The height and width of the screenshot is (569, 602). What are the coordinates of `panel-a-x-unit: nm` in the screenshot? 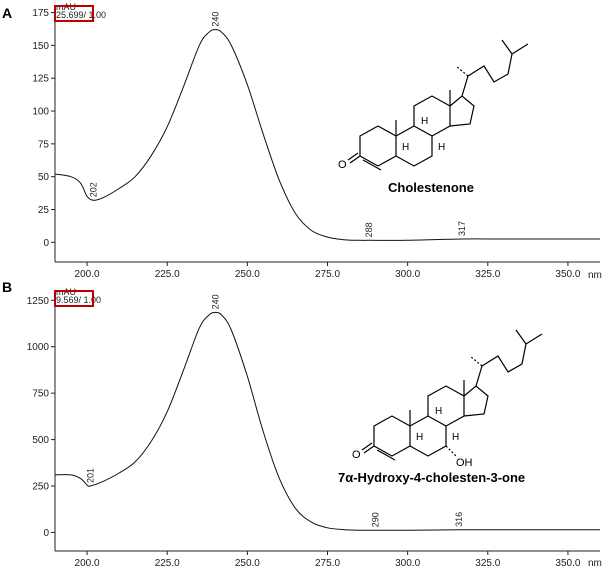 It's located at (595, 275).